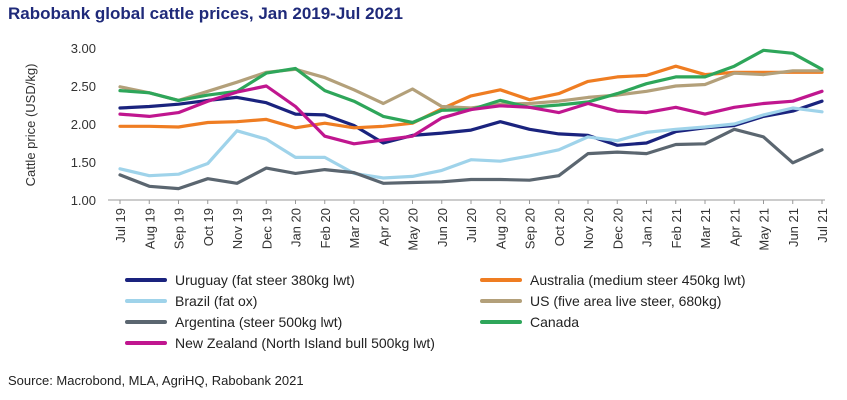  I want to click on x-tick-label: Jul 20, so click(471, 225).